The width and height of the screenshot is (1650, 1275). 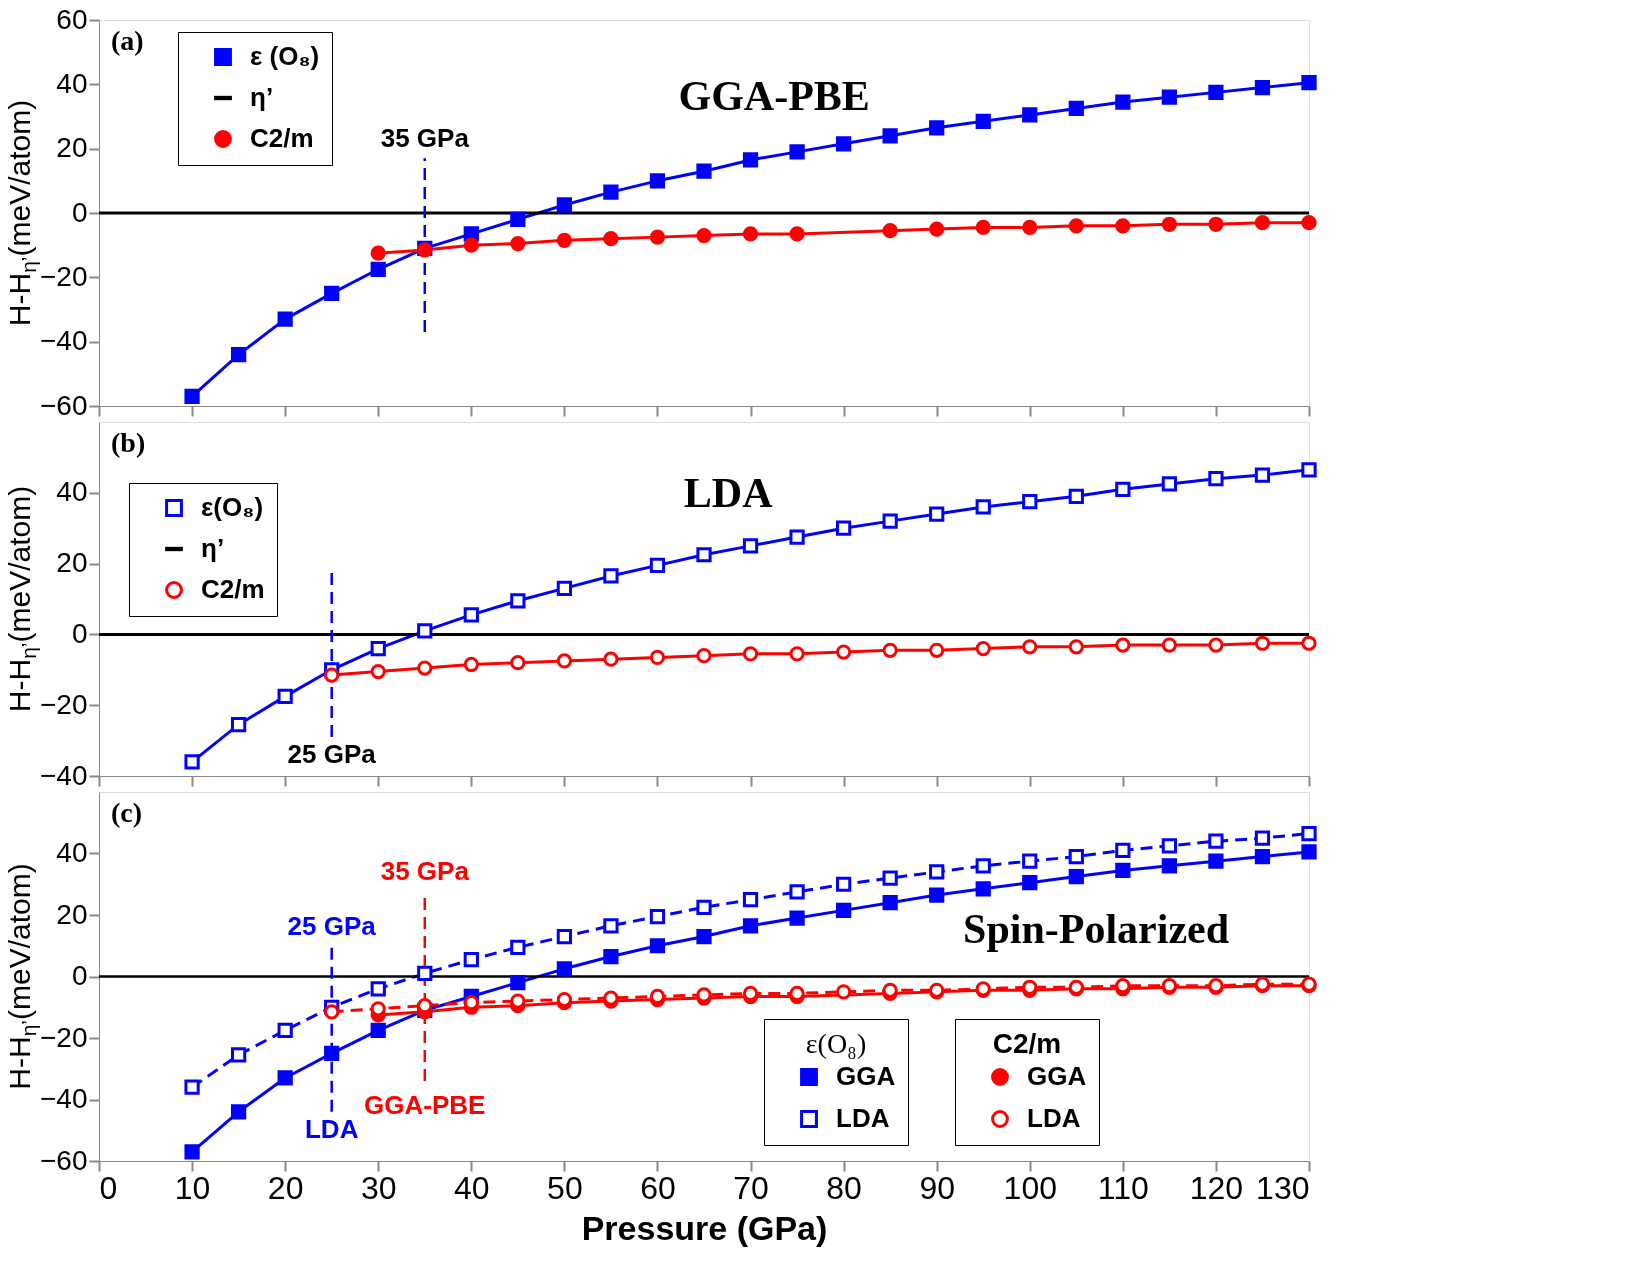 I want to click on x-tick-label: 40, so click(x=472, y=1187).